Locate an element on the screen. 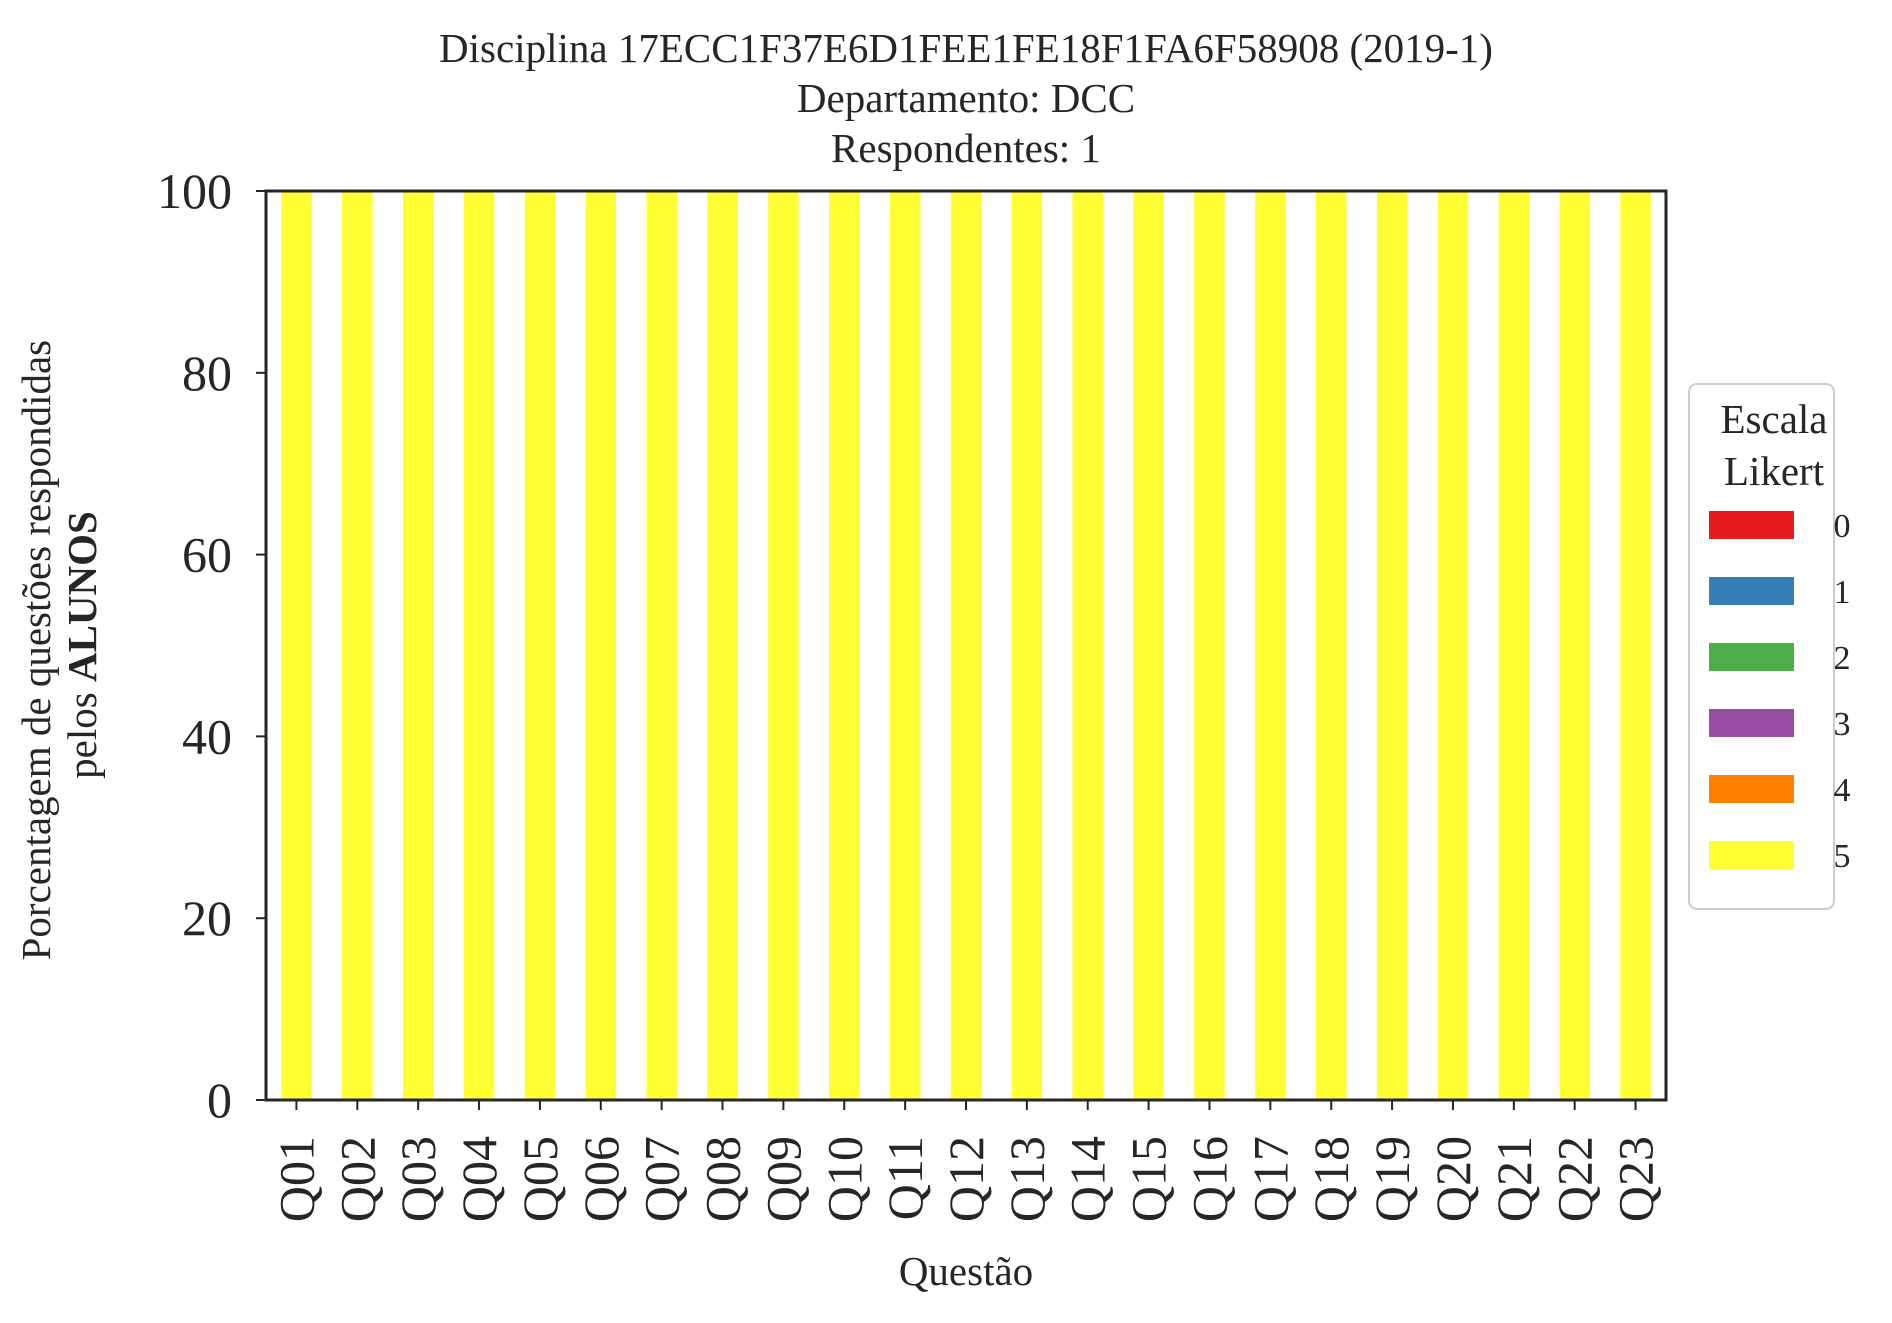 Image resolution: width=1892 pixels, height=1323 pixels. y-tick-label: 60 is located at coordinates (207, 555).